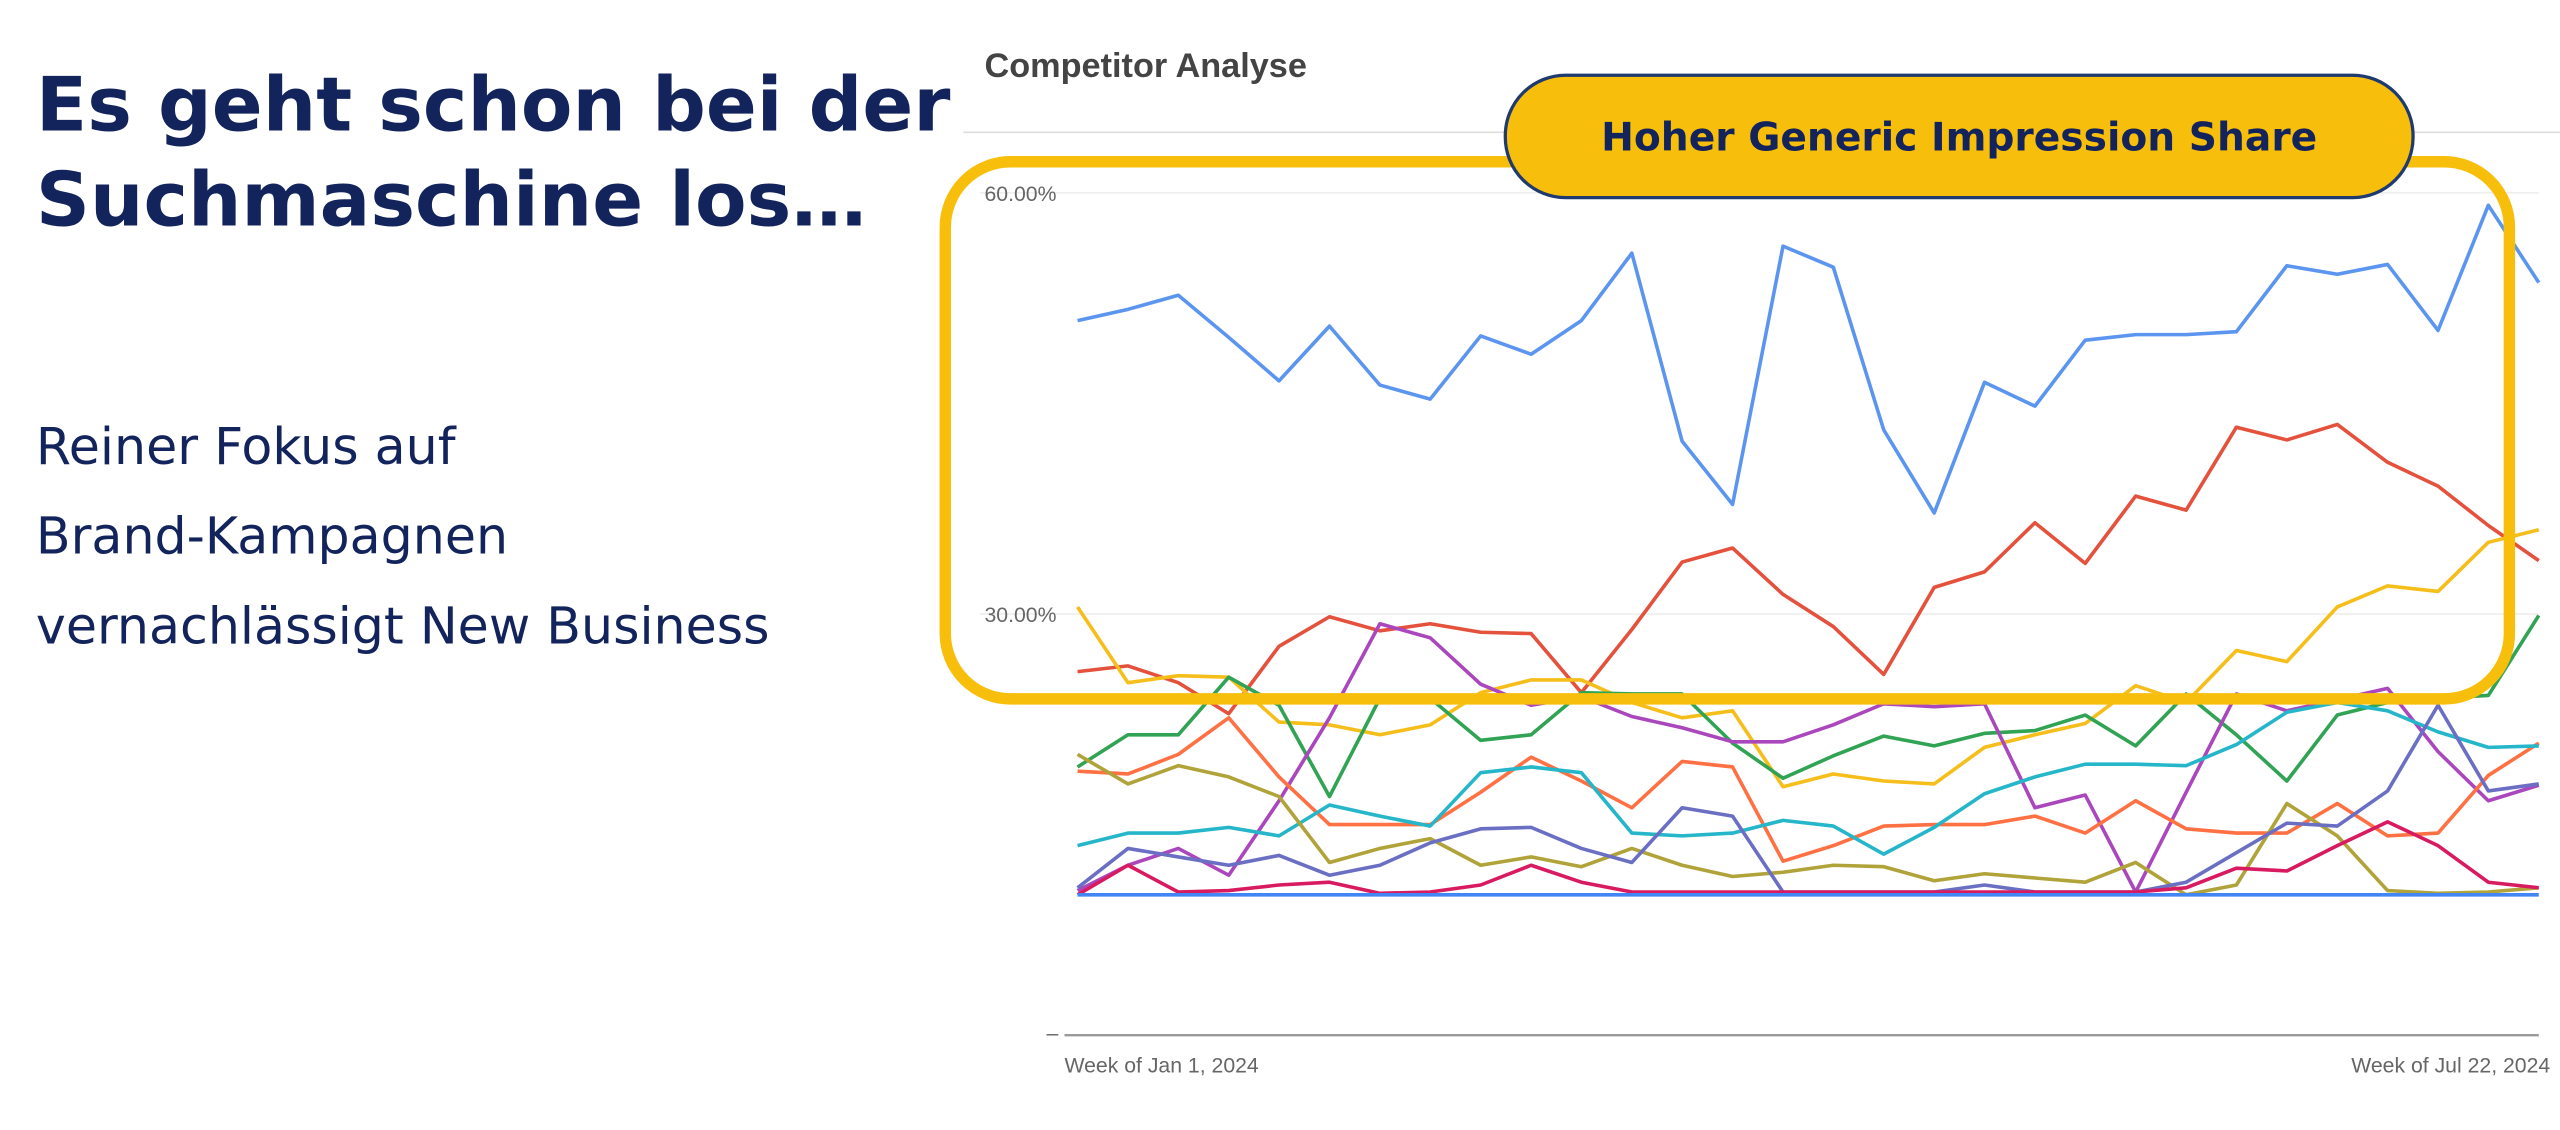  I want to click on heading-line: Es geht schon bei der, so click(493, 105).